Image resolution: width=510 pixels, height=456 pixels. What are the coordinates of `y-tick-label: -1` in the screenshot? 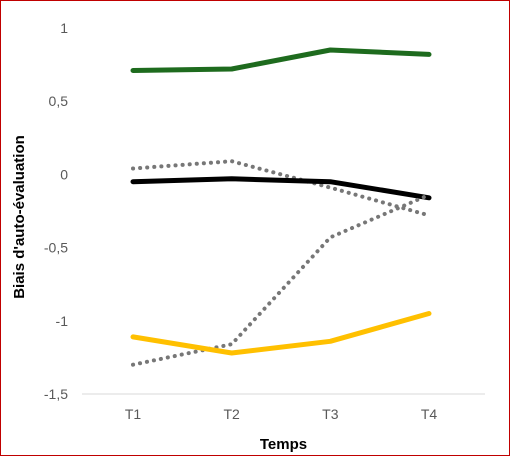 It's located at (62, 321).